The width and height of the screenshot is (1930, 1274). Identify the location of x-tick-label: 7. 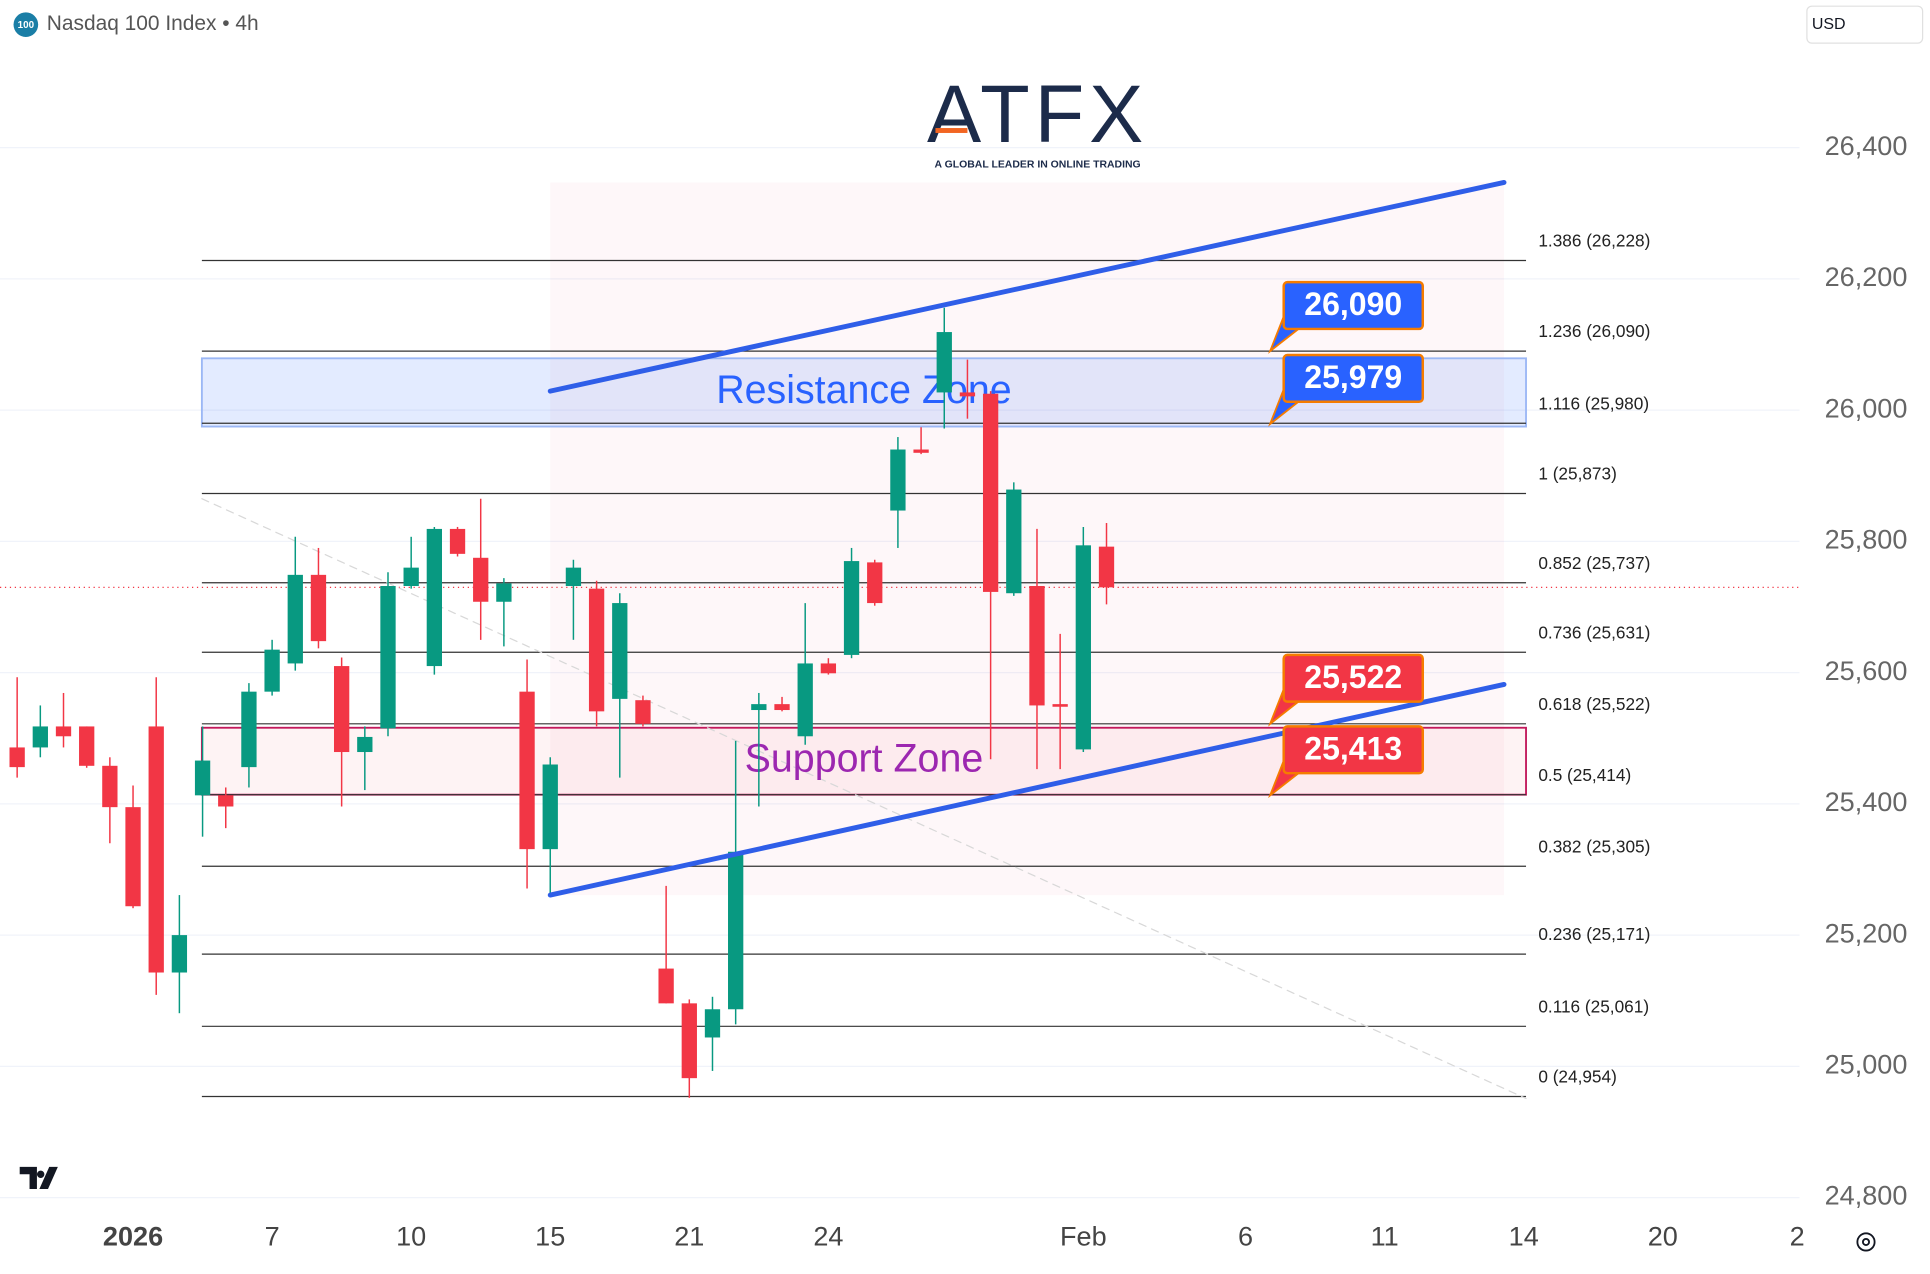
(272, 1235).